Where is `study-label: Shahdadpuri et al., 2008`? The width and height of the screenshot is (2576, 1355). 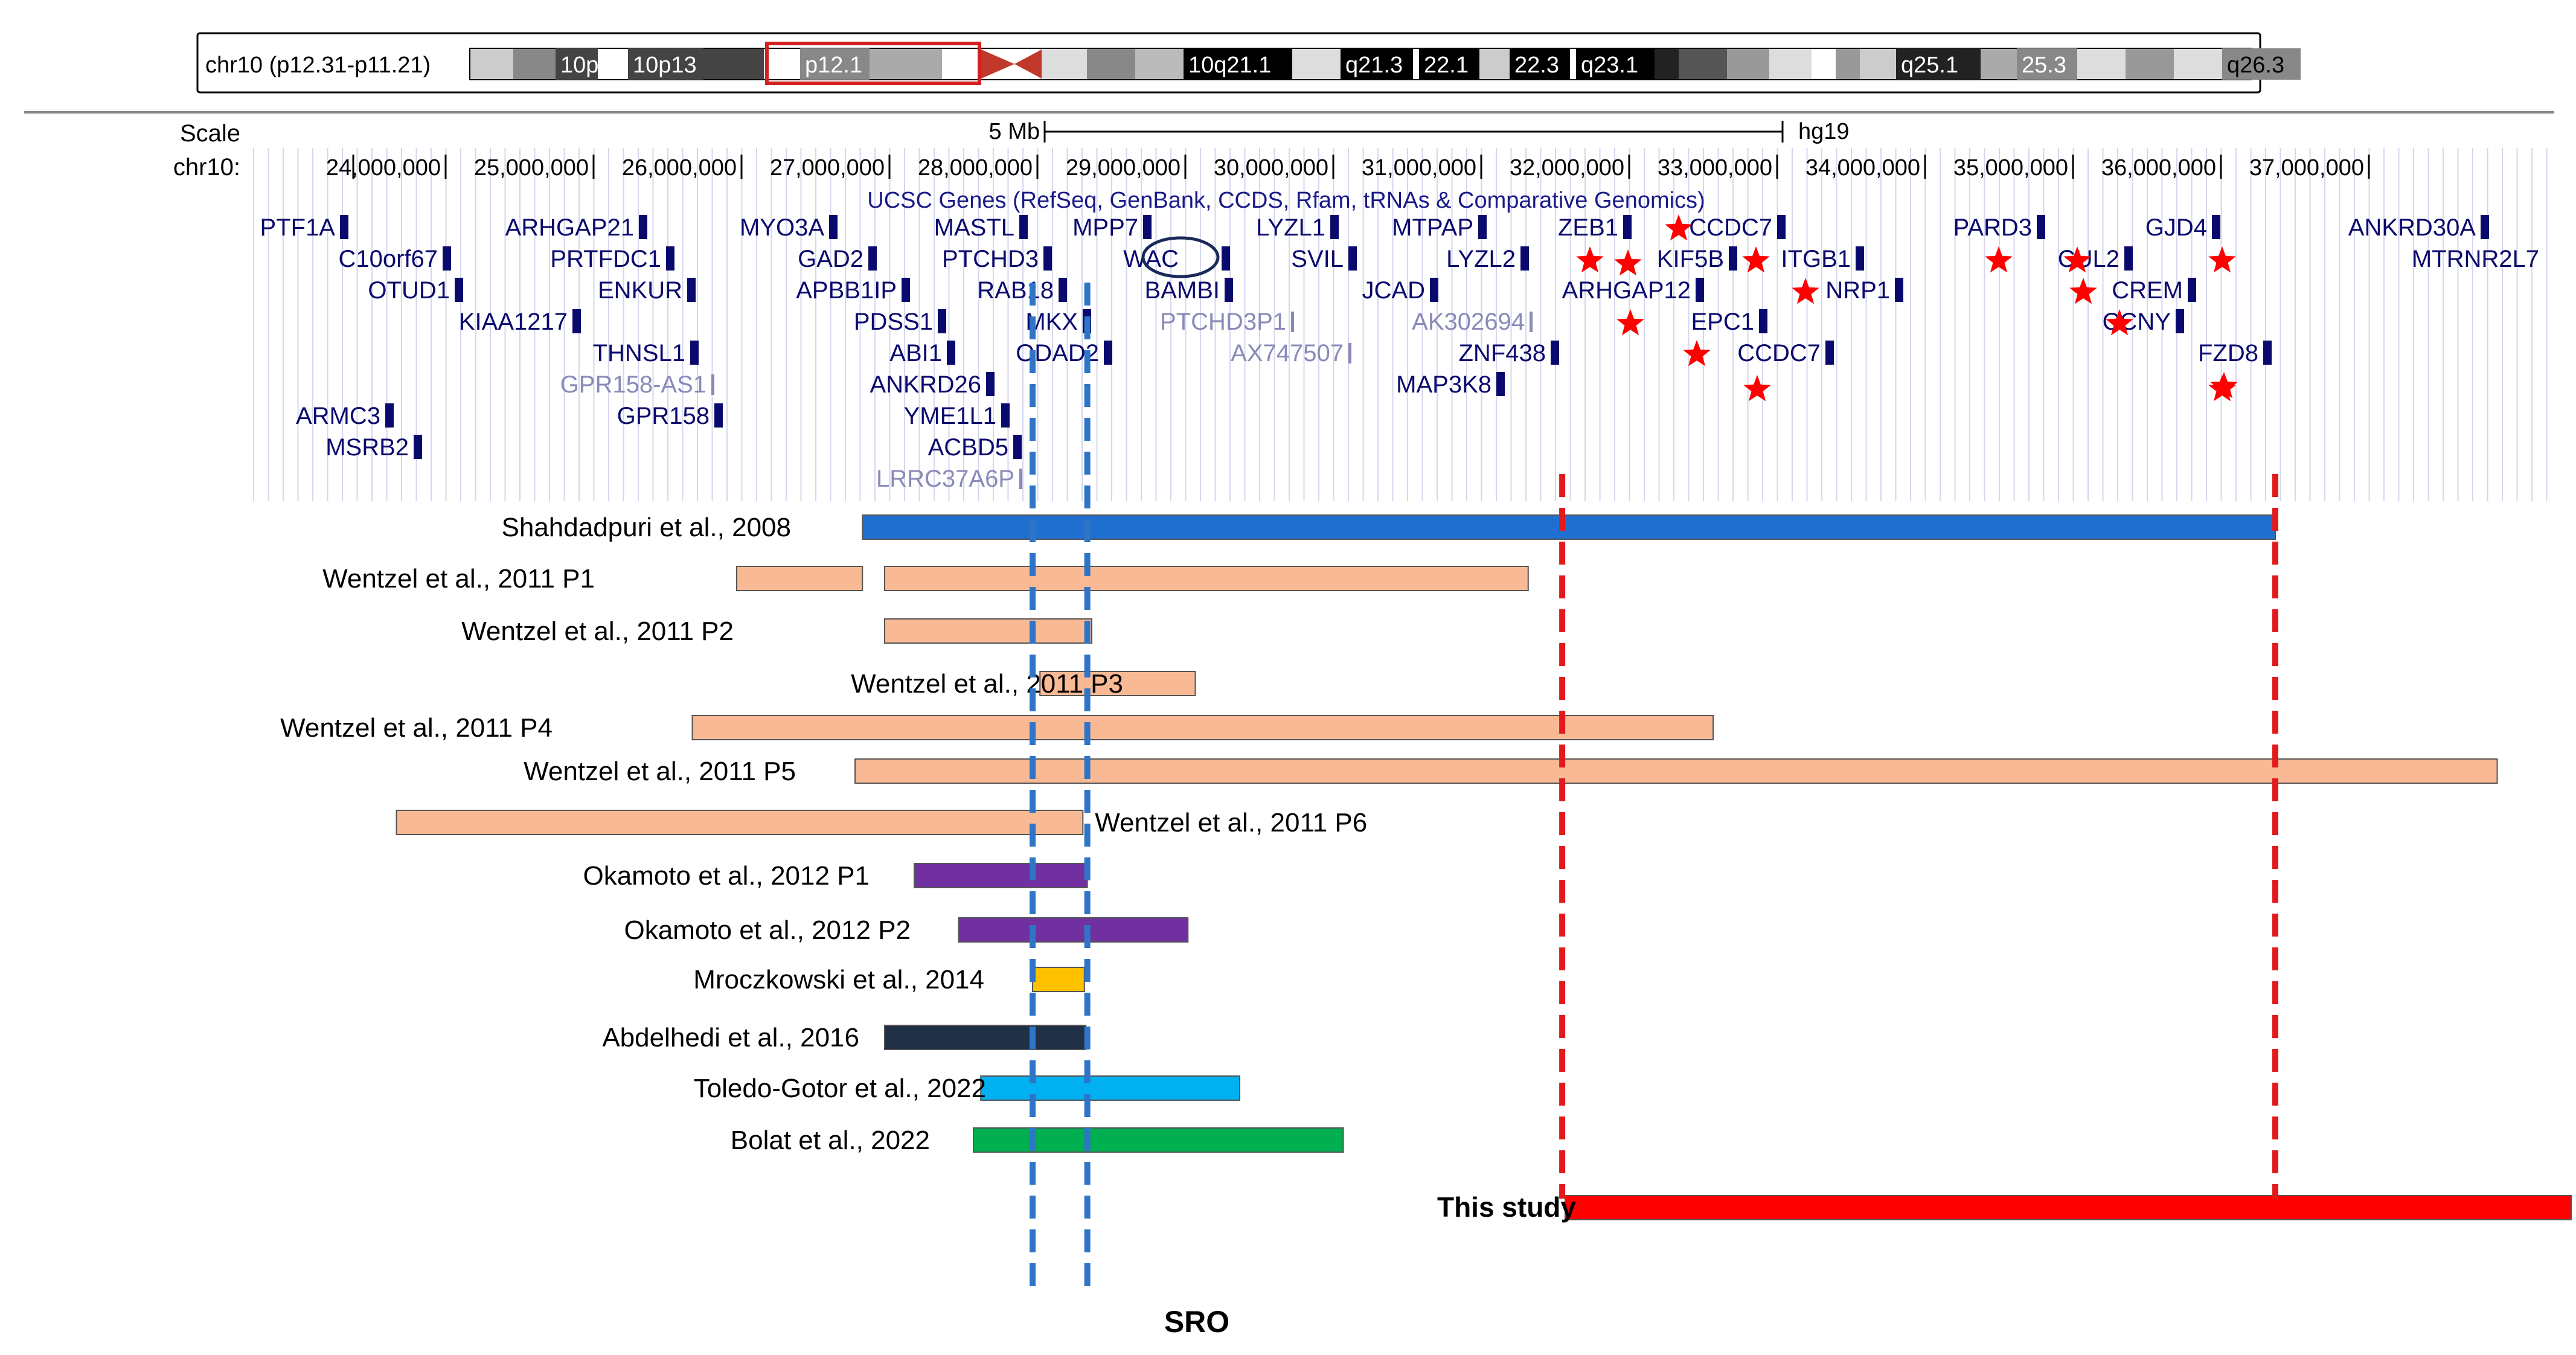
study-label: Shahdadpuri et al., 2008 is located at coordinates (647, 527).